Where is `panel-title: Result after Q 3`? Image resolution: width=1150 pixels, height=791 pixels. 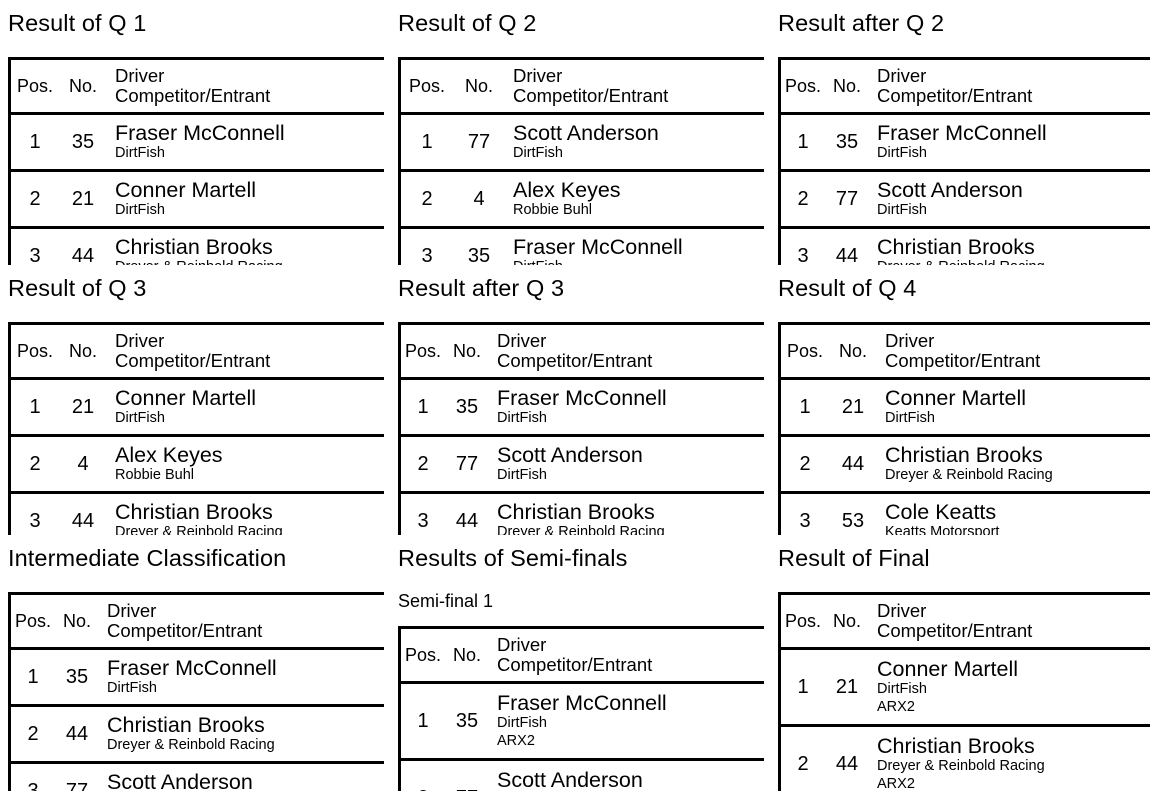 panel-title: Result after Q 3 is located at coordinates (481, 288).